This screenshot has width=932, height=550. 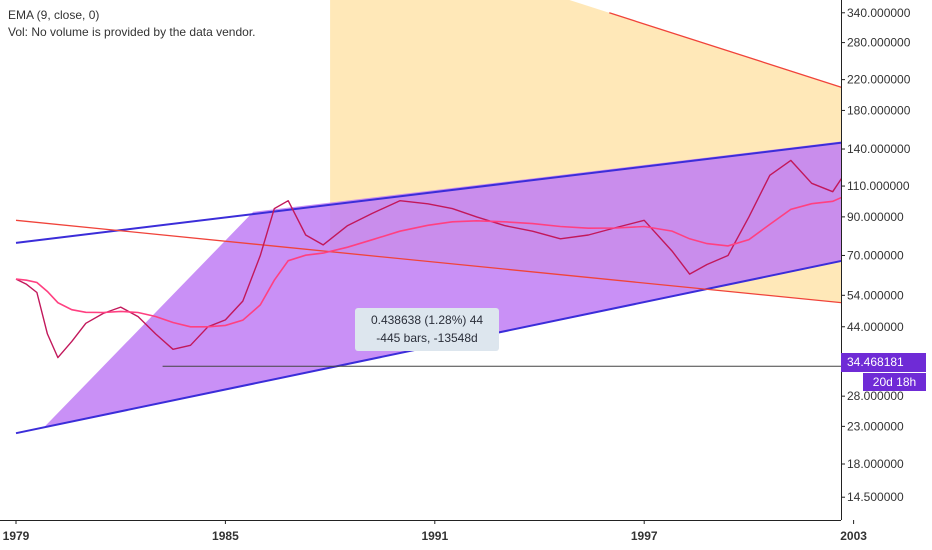 What do you see at coordinates (427, 320) in the screenshot?
I see `measure-price-change: 0.438638 (1.28%) 44` at bounding box center [427, 320].